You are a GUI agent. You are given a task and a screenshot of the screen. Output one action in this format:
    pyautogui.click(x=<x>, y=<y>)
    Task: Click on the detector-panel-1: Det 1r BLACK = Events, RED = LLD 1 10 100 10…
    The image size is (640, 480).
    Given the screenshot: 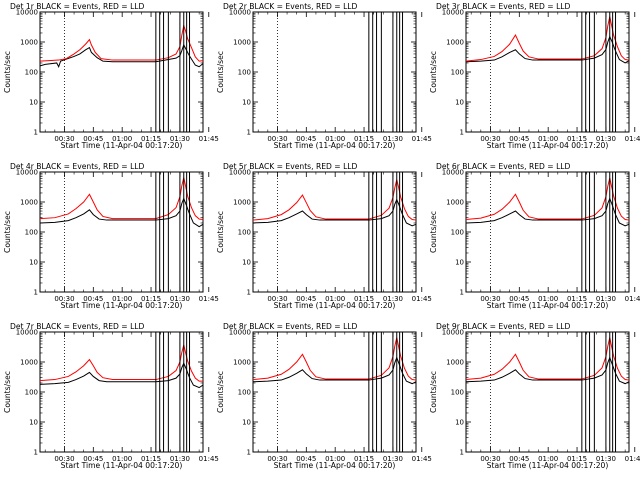 What is the action you would take?
    pyautogui.click(x=111, y=76)
    